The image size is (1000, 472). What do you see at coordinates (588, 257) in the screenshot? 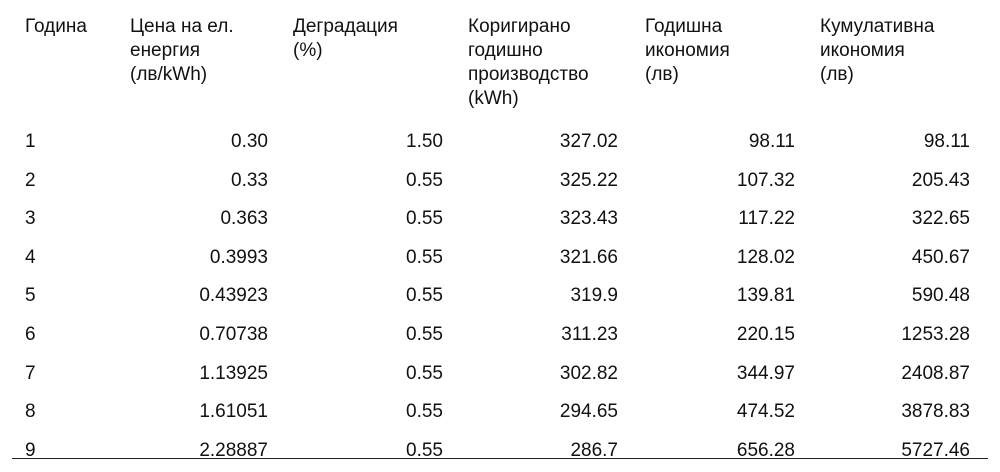
I see `value-cell: 321.66` at bounding box center [588, 257].